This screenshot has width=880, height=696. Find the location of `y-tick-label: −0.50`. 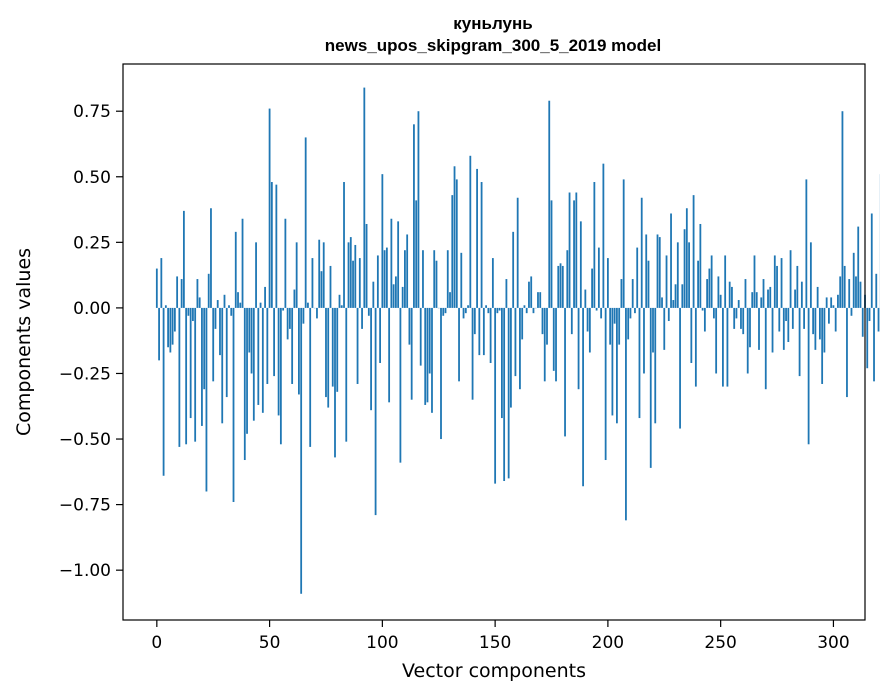

y-tick-label: −0.50 is located at coordinates (85, 440).